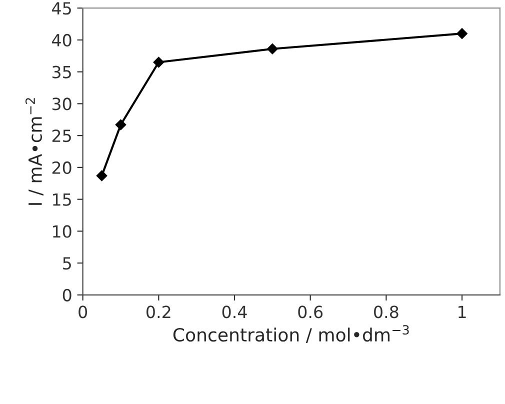 The width and height of the screenshot is (505, 404). Describe the element at coordinates (61, 72) in the screenshot. I see `y-tick-label: 35` at that location.